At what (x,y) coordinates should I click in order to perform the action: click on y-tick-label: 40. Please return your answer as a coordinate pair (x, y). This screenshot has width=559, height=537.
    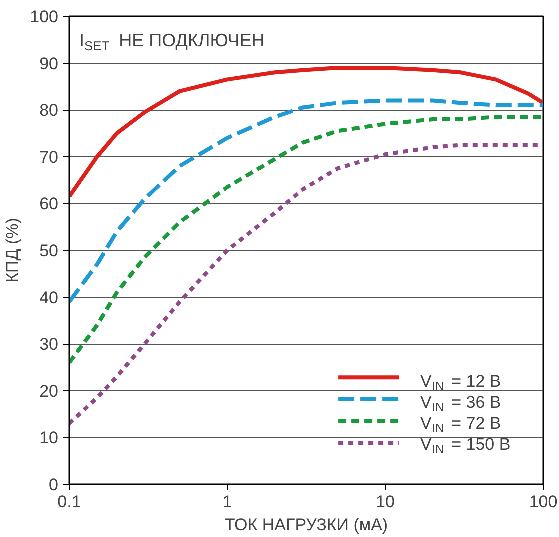
    Looking at the image, I should click on (49, 298).